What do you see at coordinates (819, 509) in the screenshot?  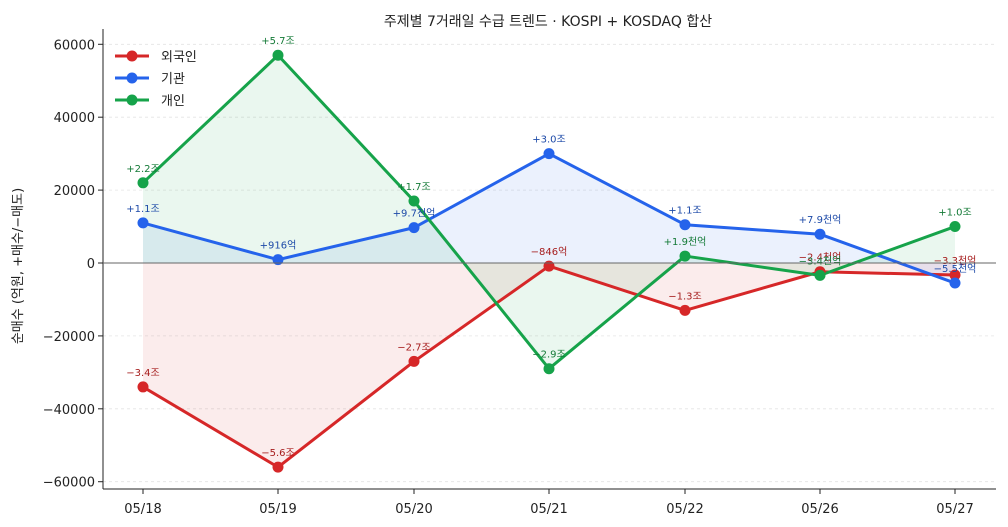 I see `x-tick-label: 05/26` at bounding box center [819, 509].